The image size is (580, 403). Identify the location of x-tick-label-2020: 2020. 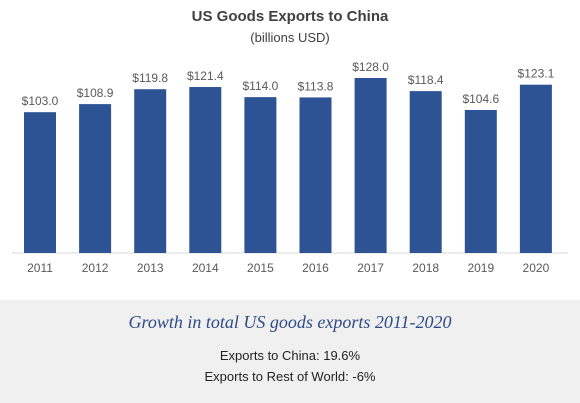
(536, 268).